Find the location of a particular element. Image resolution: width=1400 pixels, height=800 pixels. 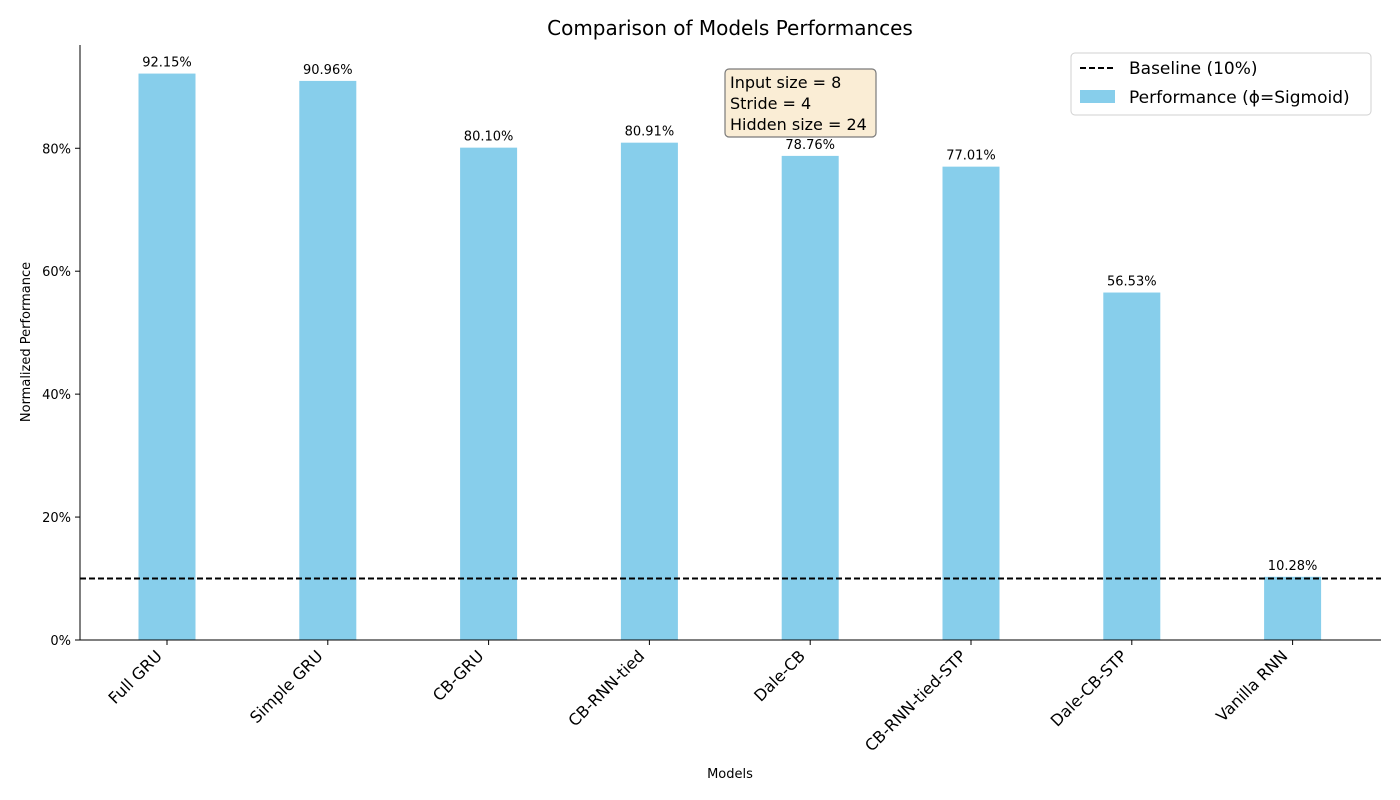

data-label-cb-gru: 80.10% is located at coordinates (489, 137).